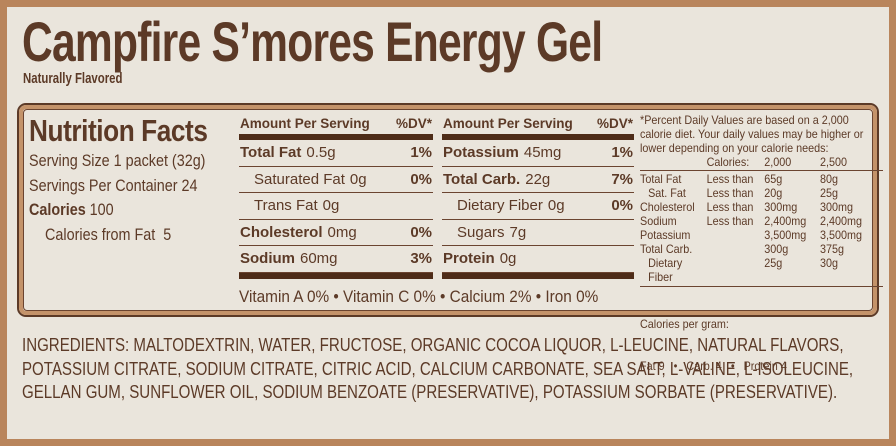 The width and height of the screenshot is (896, 446). I want to click on dv-row-v2: 300mg, so click(837, 207).